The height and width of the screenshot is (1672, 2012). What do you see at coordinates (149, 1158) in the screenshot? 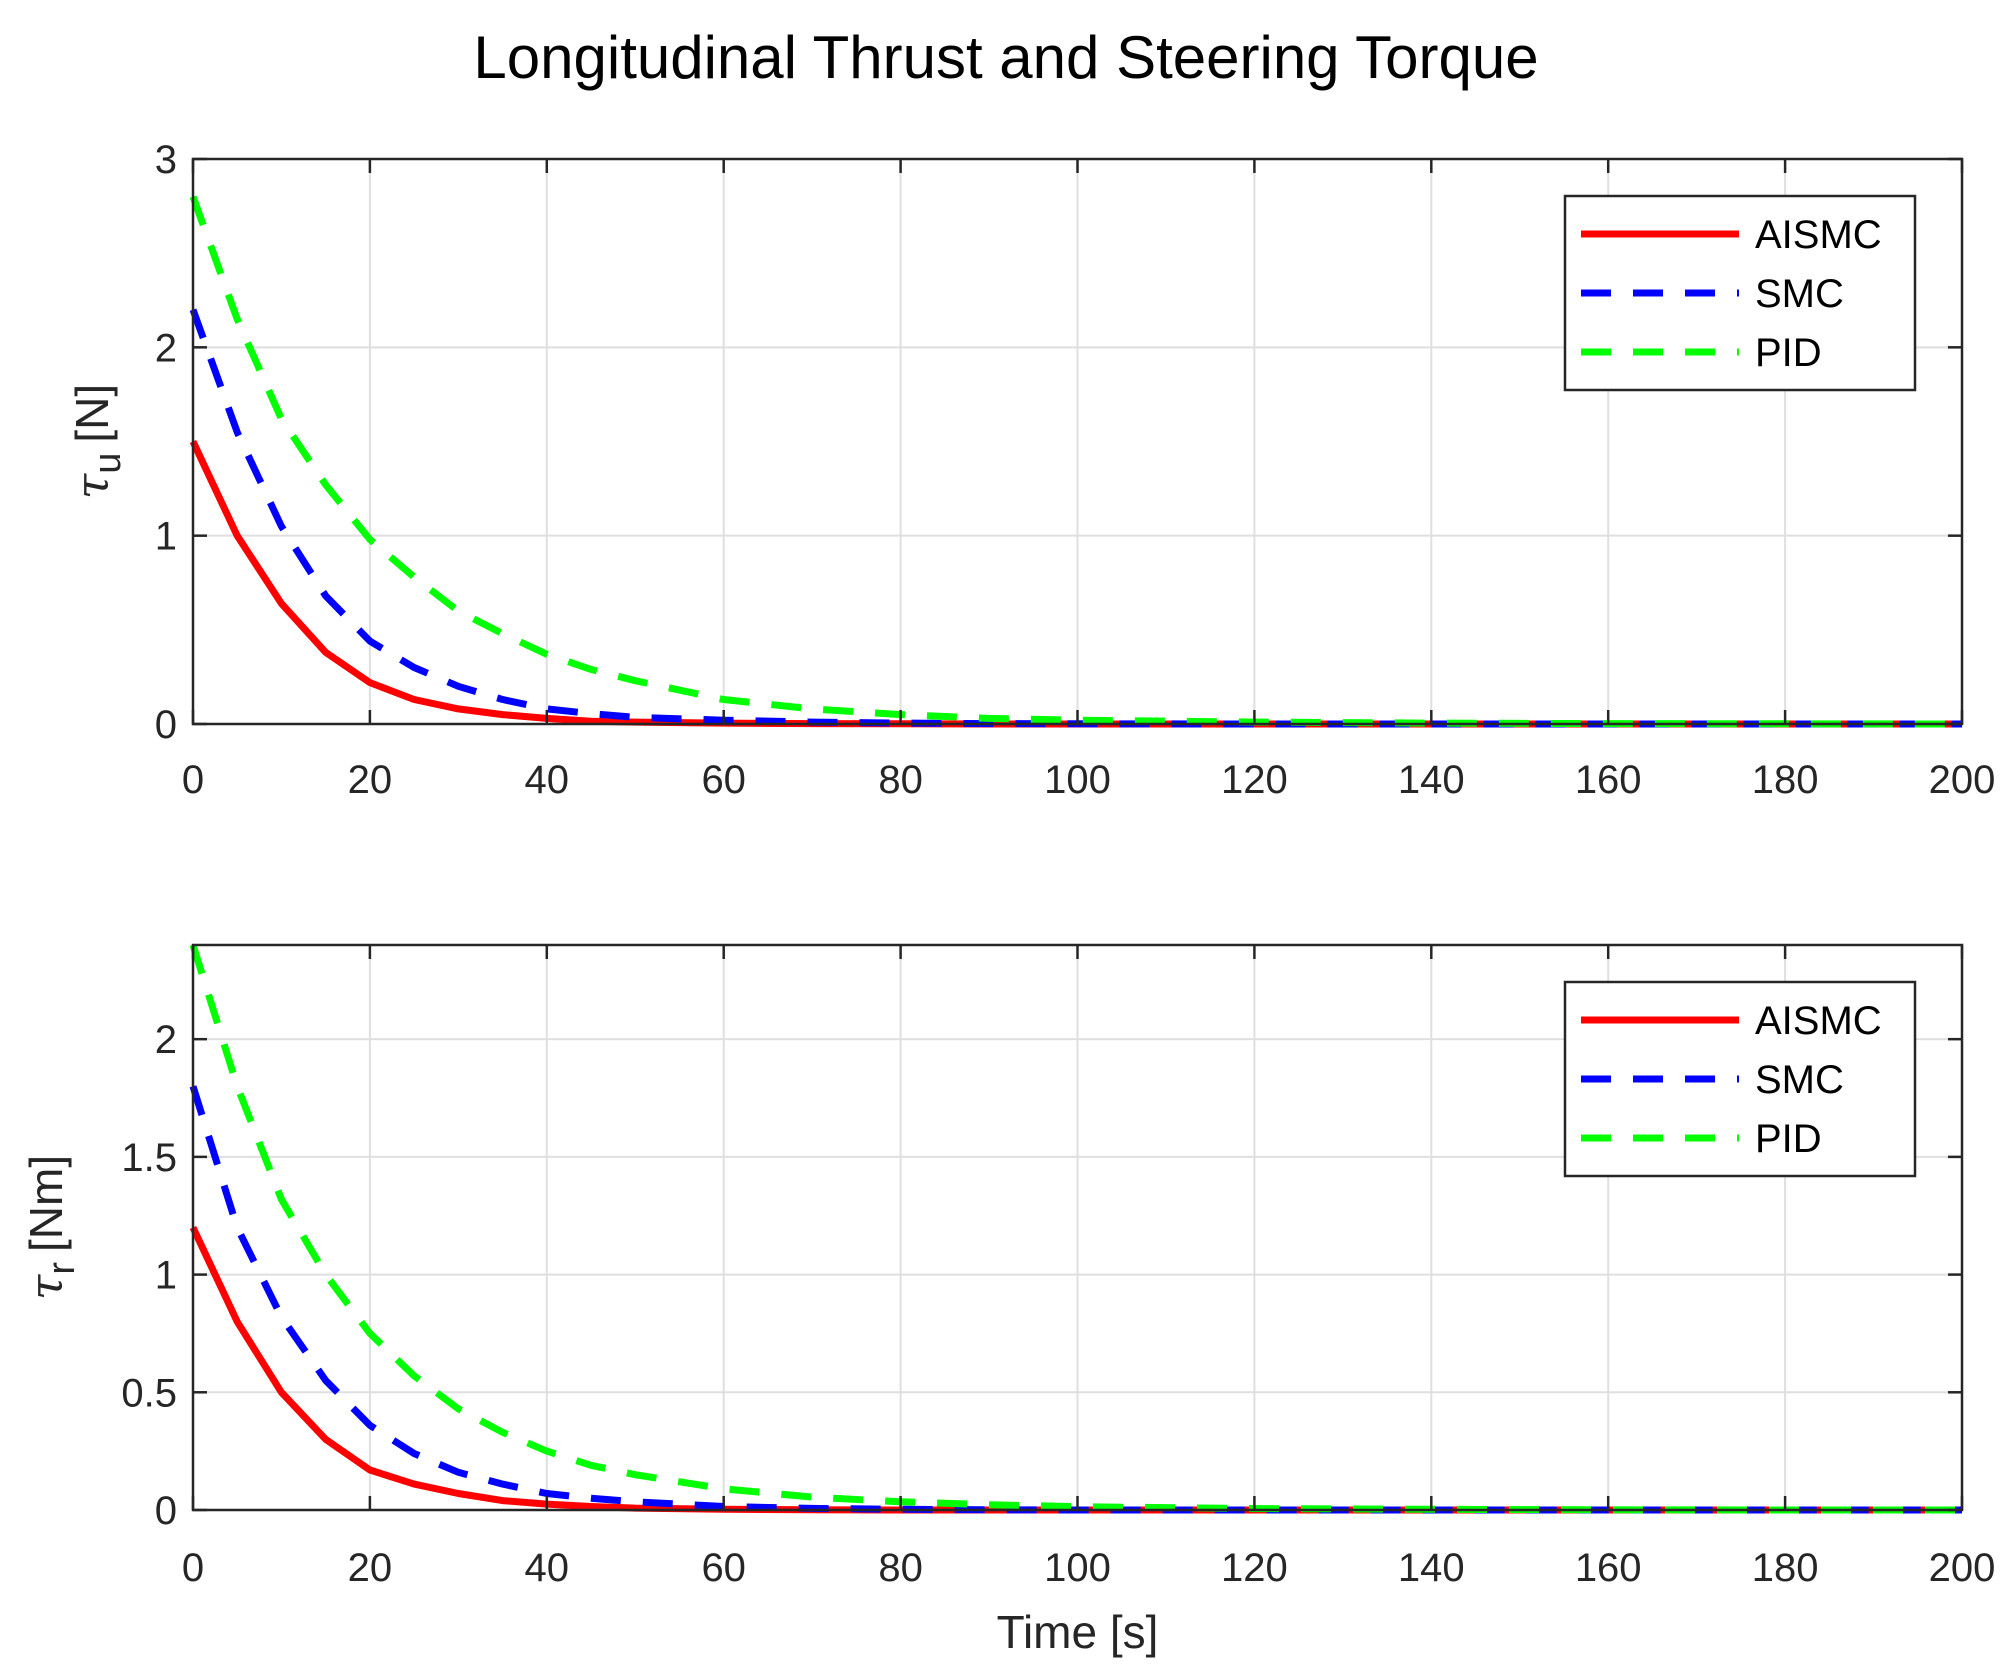
I see `chart2-y-tick-label: 1.5` at bounding box center [149, 1158].